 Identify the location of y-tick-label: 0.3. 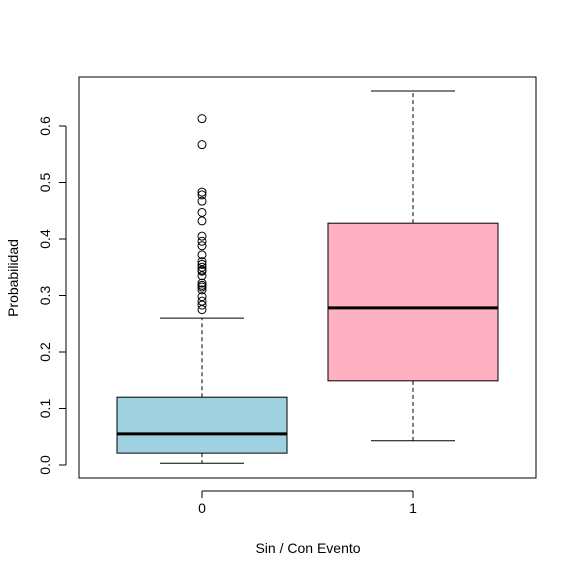
(45, 296).